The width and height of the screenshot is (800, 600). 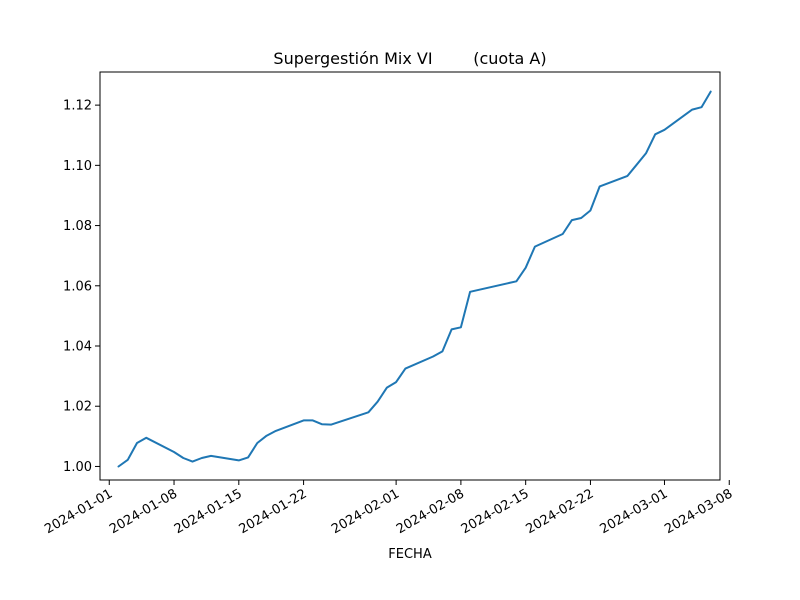 I want to click on y-tick-label: 1.02, so click(x=77, y=407).